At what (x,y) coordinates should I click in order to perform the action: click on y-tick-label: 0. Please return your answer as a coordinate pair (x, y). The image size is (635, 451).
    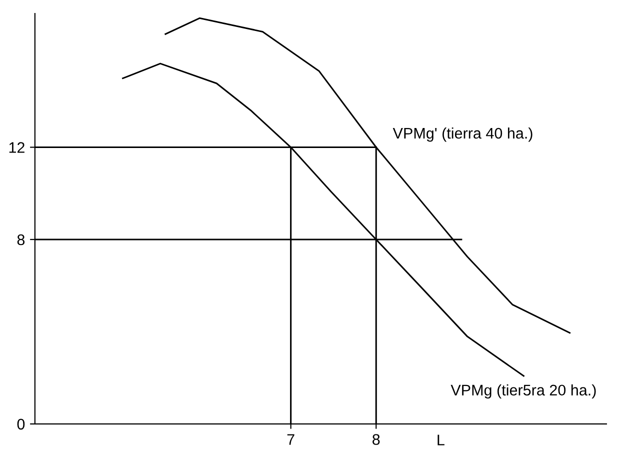
    Looking at the image, I should click on (21, 424).